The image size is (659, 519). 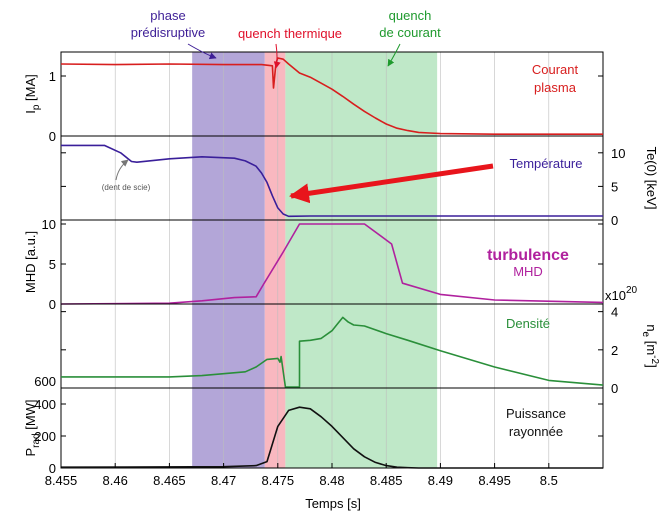 I want to click on panel-label-prad-0: Puissance, so click(x=536, y=413).